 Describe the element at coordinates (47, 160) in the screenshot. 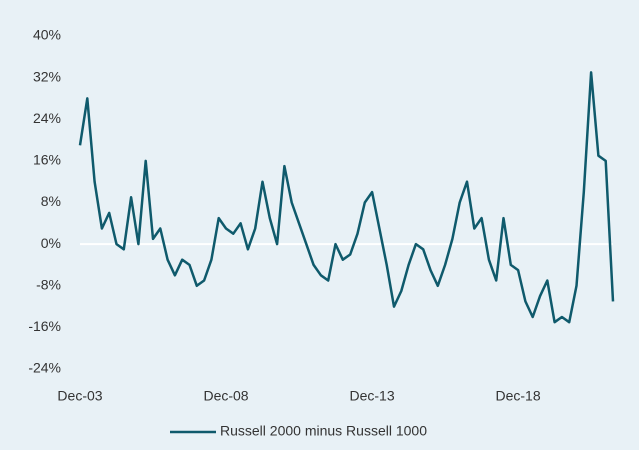

I see `y-tick-label: 16%` at that location.